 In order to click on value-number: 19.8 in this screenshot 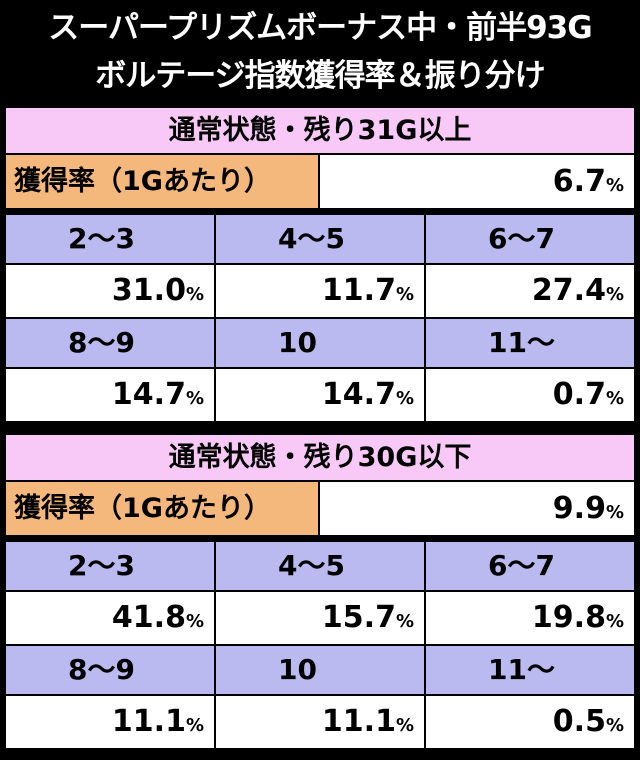, I will do `click(568, 617)`.